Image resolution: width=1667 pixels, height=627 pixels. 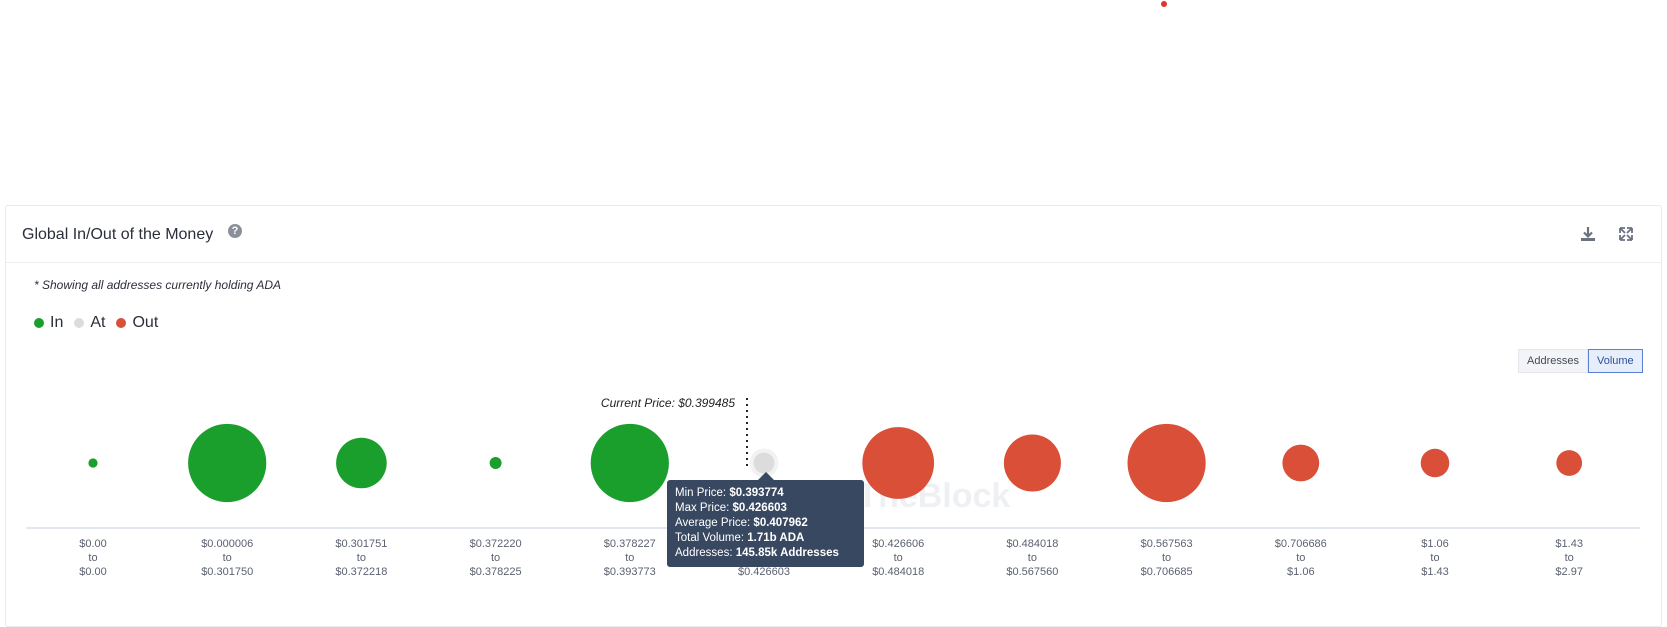 What do you see at coordinates (898, 558) in the screenshot?
I see `x-tick-label-6-1: to` at bounding box center [898, 558].